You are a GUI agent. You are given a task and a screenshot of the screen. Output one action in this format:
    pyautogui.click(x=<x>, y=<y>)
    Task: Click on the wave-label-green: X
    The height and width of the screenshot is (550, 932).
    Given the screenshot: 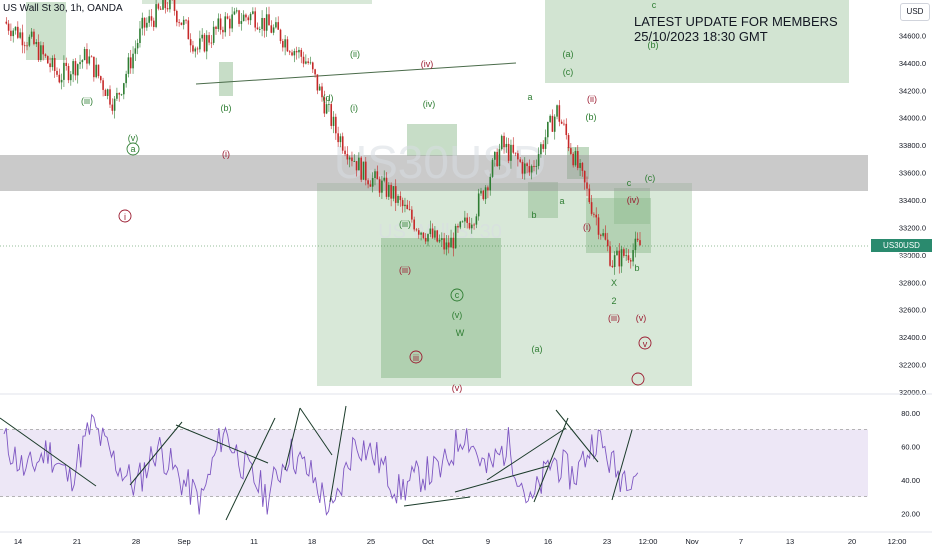 What is the action you would take?
    pyautogui.click(x=614, y=283)
    